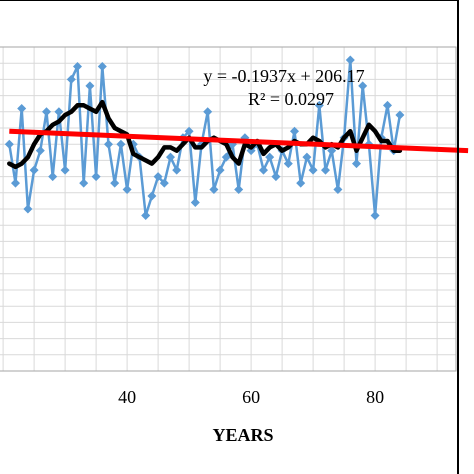  What do you see at coordinates (291, 99) in the screenshot?
I see `r-squared-label: R² = 0.0297` at bounding box center [291, 99].